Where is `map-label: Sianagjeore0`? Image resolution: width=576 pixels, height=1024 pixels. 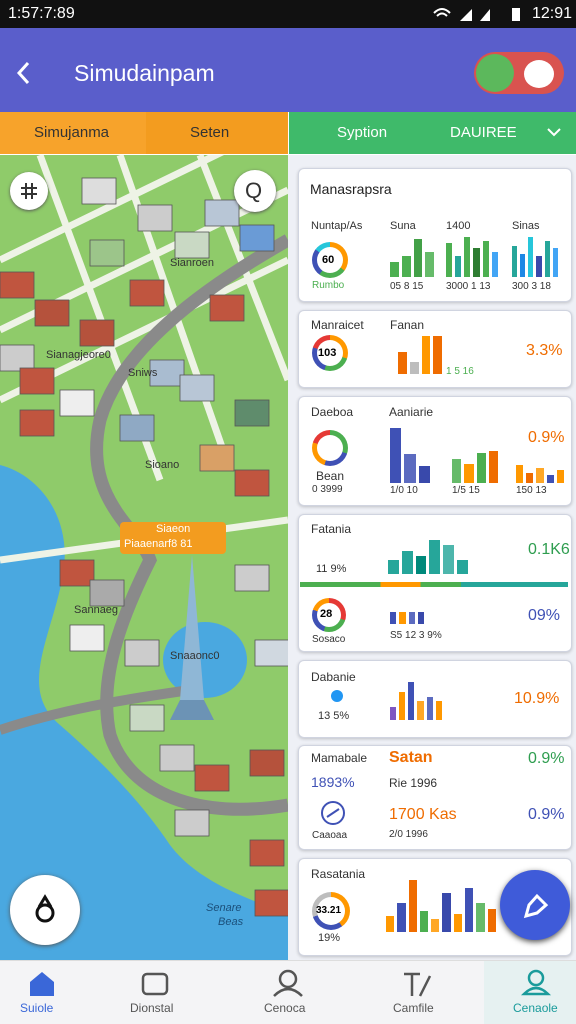 map-label: Sianagjeore0 is located at coordinates (78, 355).